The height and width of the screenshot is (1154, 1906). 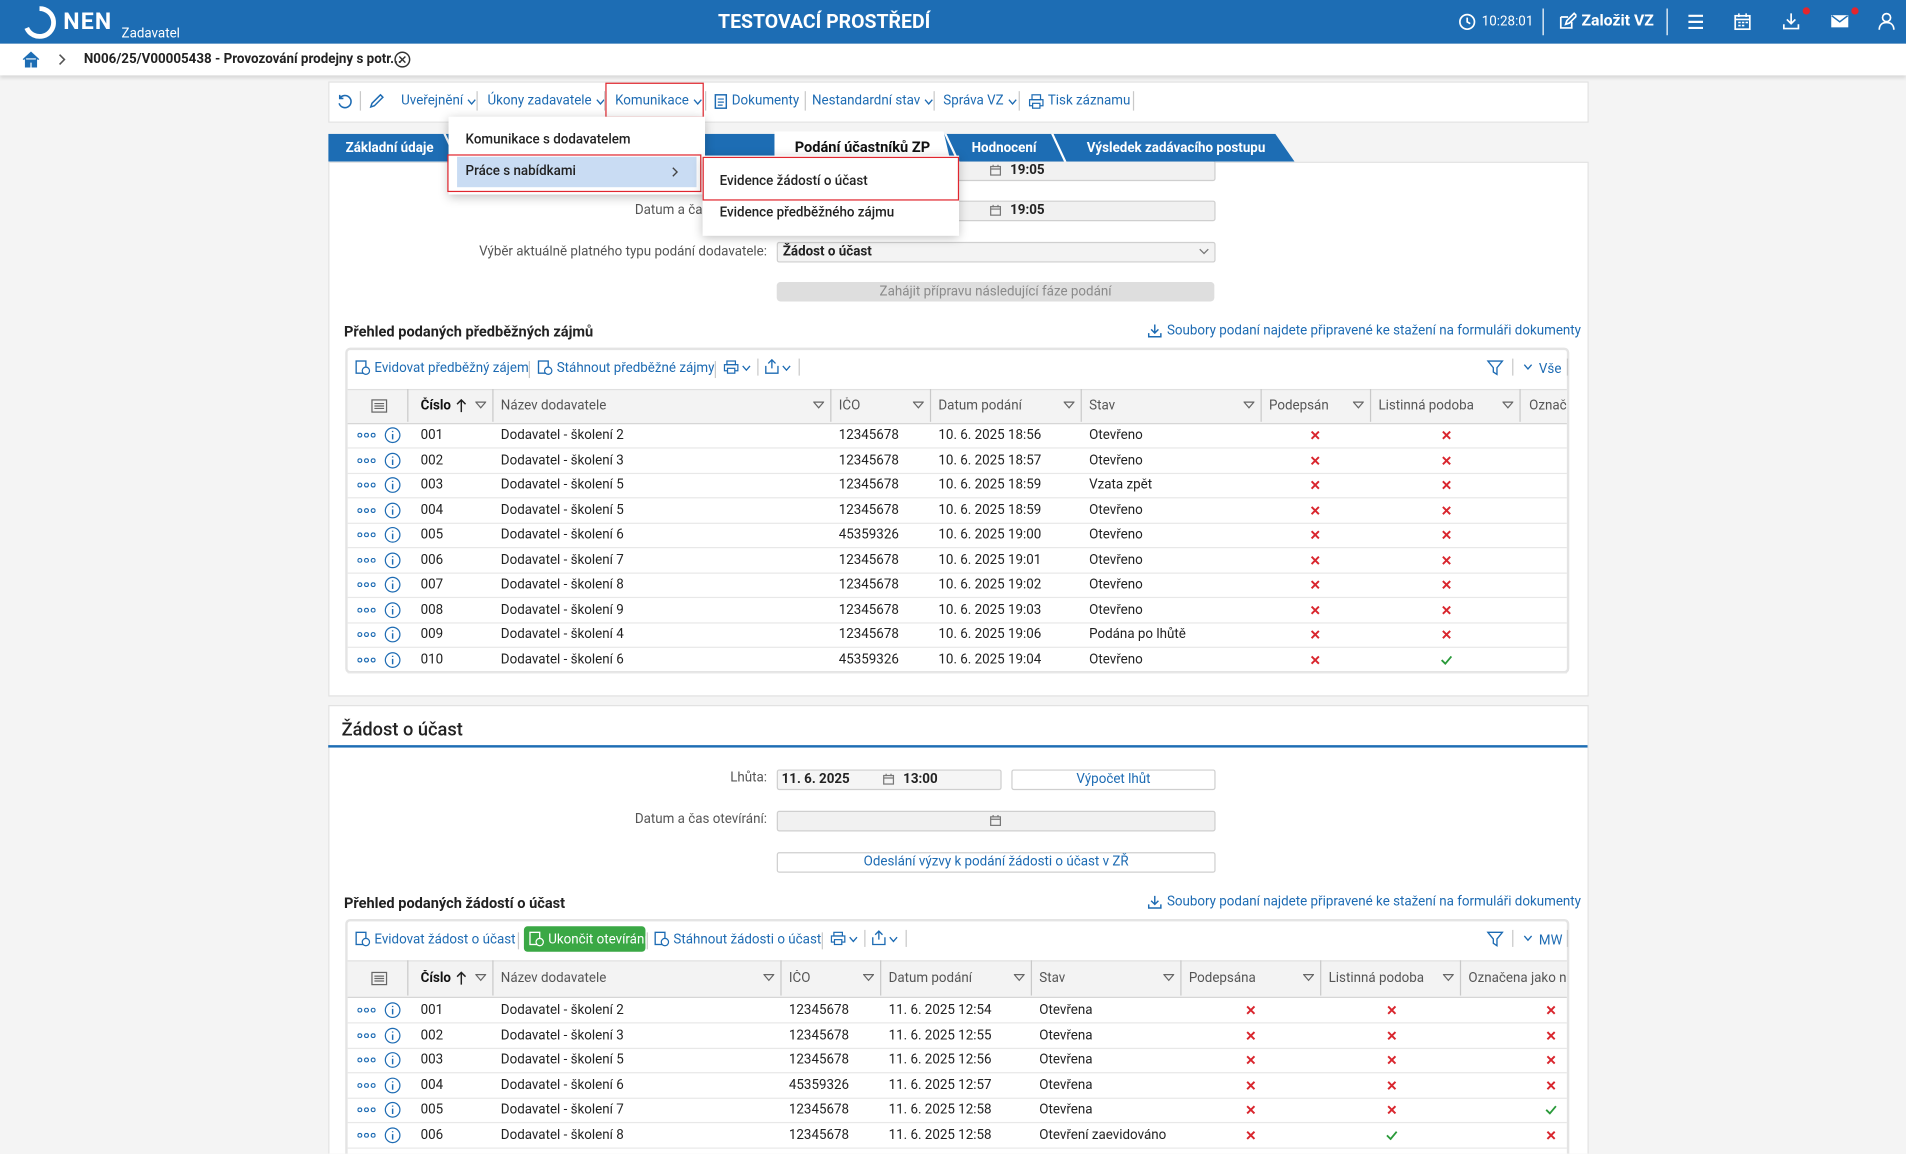 I want to click on grid-action: Evidovat předběžný zájem, so click(x=451, y=367).